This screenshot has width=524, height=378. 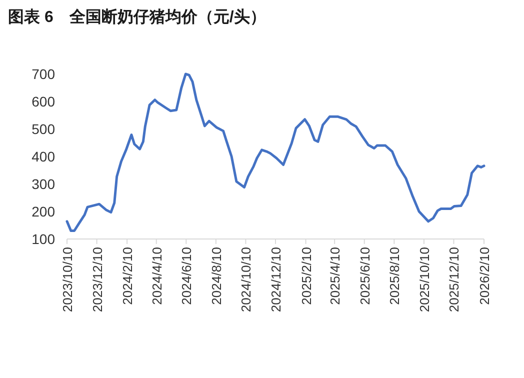 What do you see at coordinates (67, 279) in the screenshot?
I see `x-tick-label: 2023/10/10` at bounding box center [67, 279].